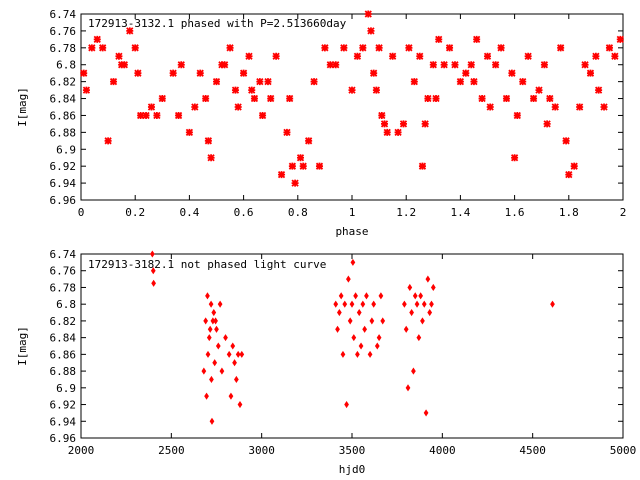 This screenshot has width=640, height=480. Describe the element at coordinates (298, 212) in the screenshot. I see `x-tick-label: 0.8` at that location.